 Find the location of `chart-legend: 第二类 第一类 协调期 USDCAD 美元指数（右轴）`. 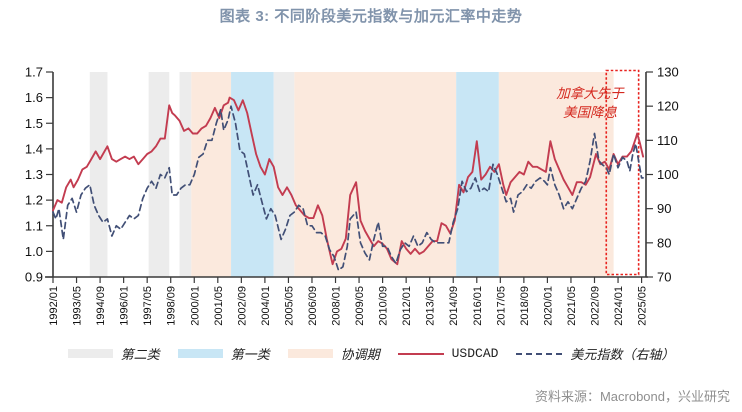

chart-legend: 第二类 第一类 协调期 USDCAD 美元指数（右轴） is located at coordinates (371, 353).